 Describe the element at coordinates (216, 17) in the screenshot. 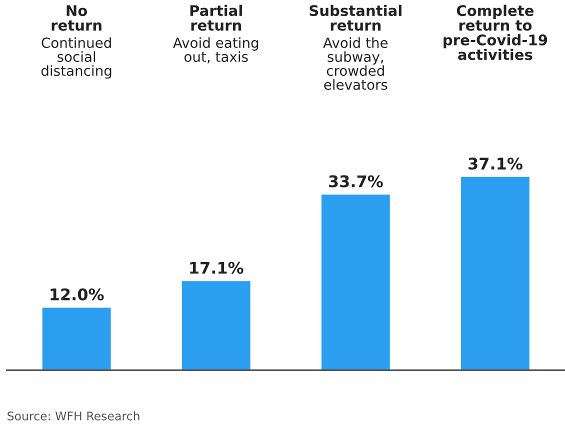

I see `x-tick-label: Partial return` at that location.